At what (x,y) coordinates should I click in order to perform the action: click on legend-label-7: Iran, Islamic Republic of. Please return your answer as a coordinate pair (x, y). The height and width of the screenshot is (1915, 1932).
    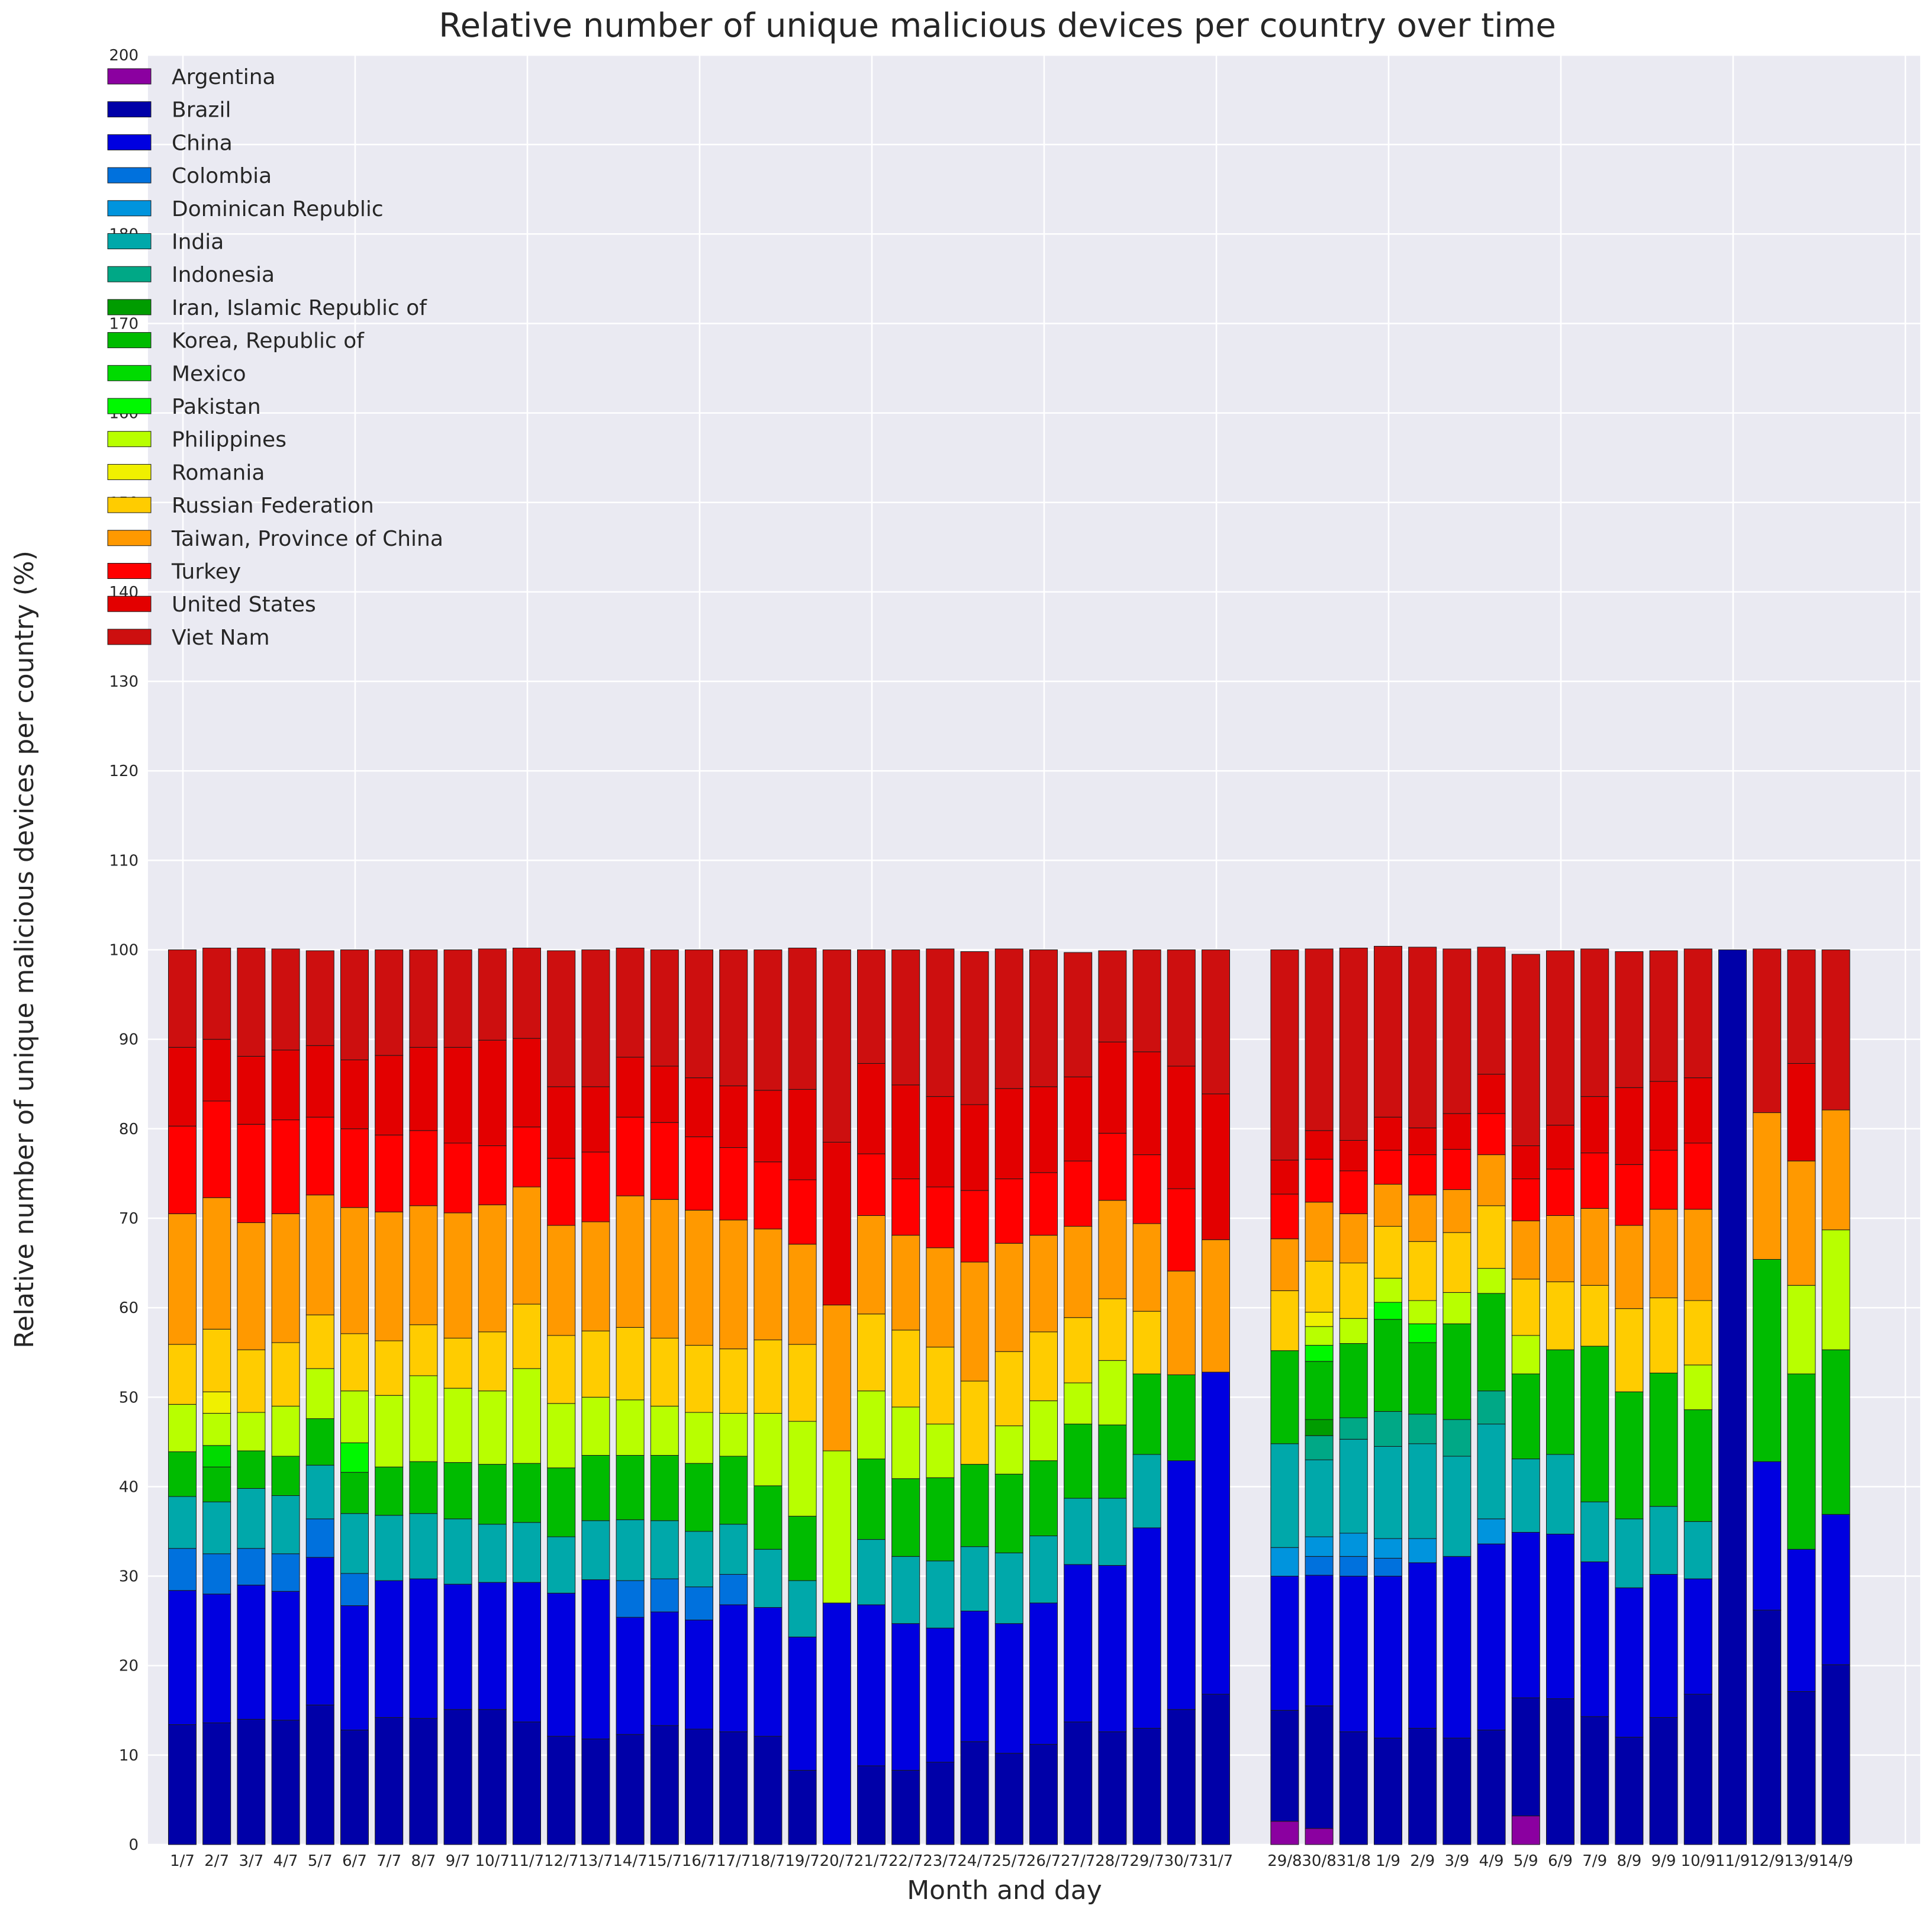
    Looking at the image, I should click on (299, 308).